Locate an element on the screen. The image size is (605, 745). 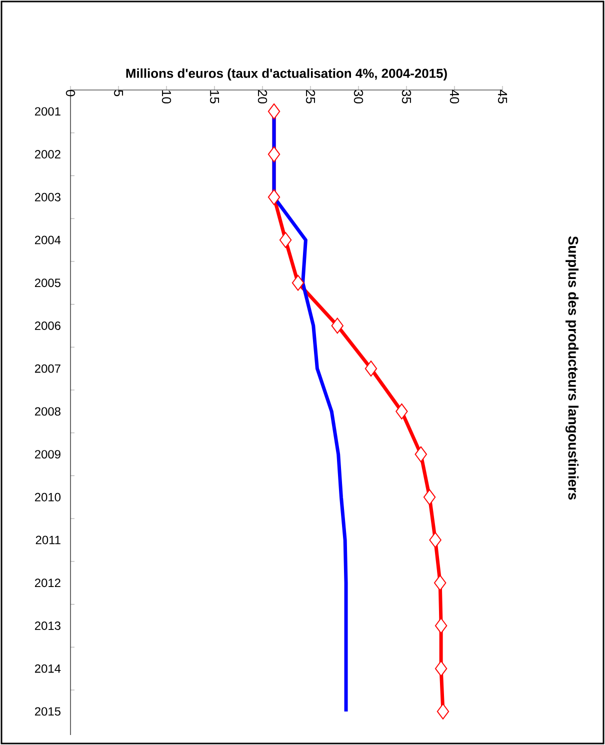
y-tick-label: 2002 is located at coordinates (47, 154).